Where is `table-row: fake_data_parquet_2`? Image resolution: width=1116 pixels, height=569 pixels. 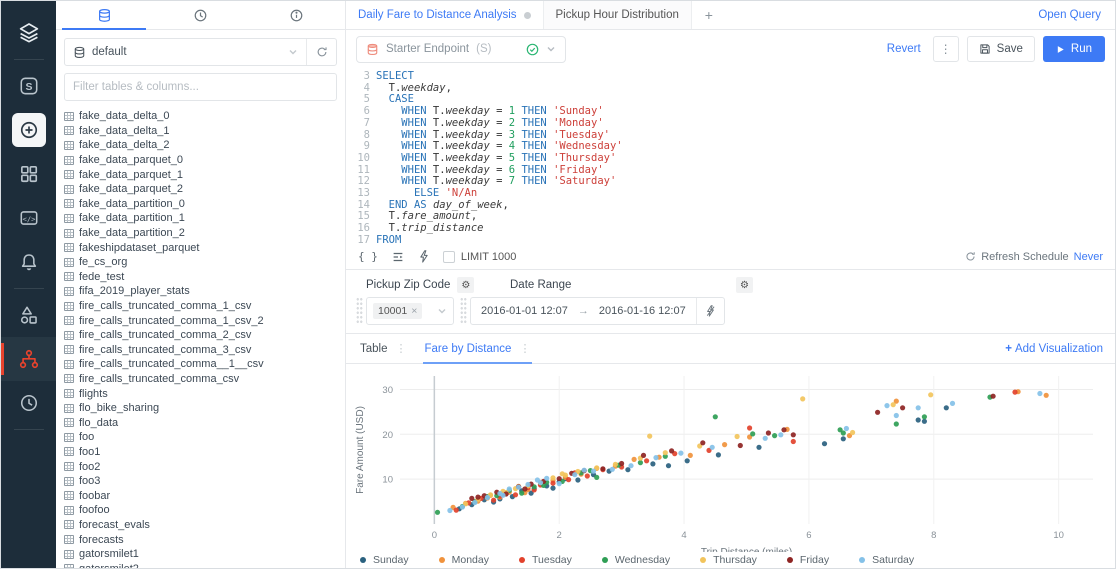
table-row: fake_data_parquet_2 is located at coordinates (204, 189).